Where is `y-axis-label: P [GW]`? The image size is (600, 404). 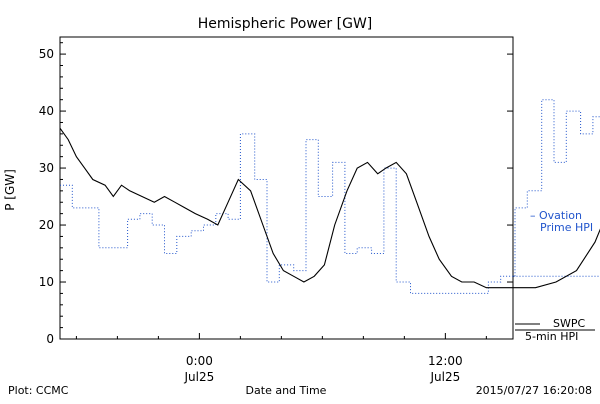
y-axis-label: P [GW] is located at coordinates (10, 190).